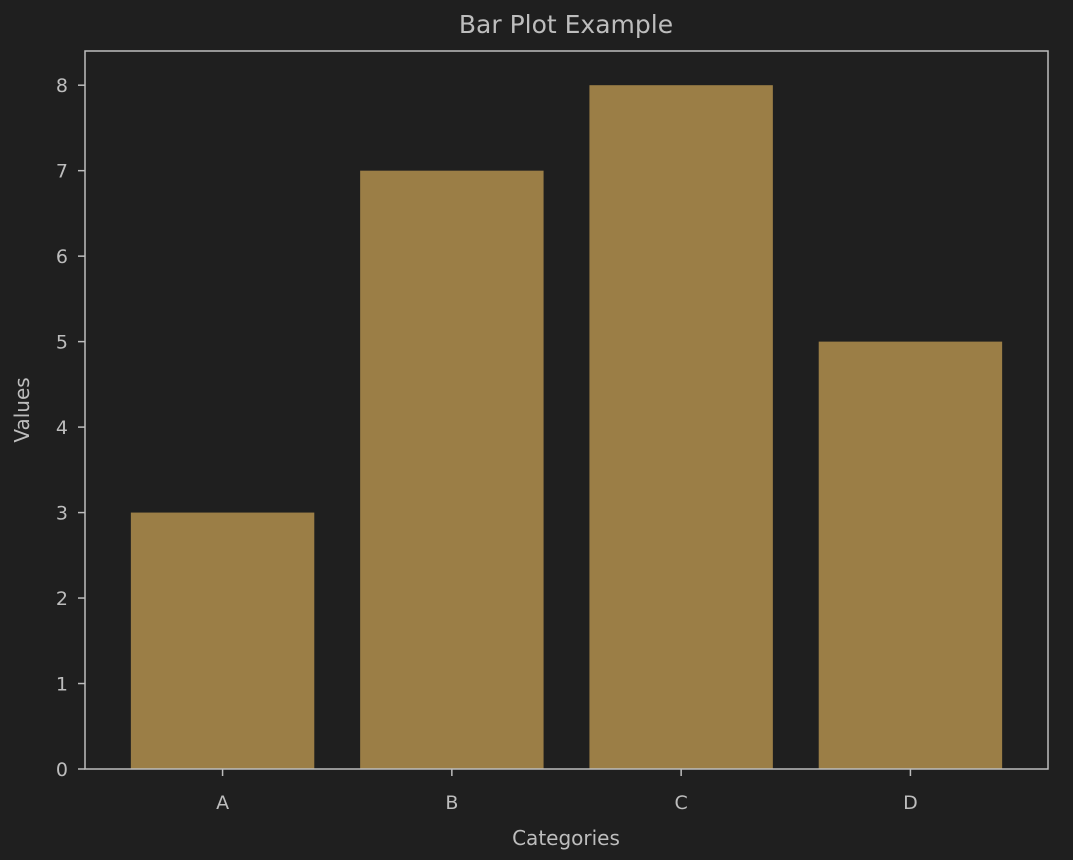  Describe the element at coordinates (567, 791) in the screenshot. I see `x-ticks: A B C D` at that location.